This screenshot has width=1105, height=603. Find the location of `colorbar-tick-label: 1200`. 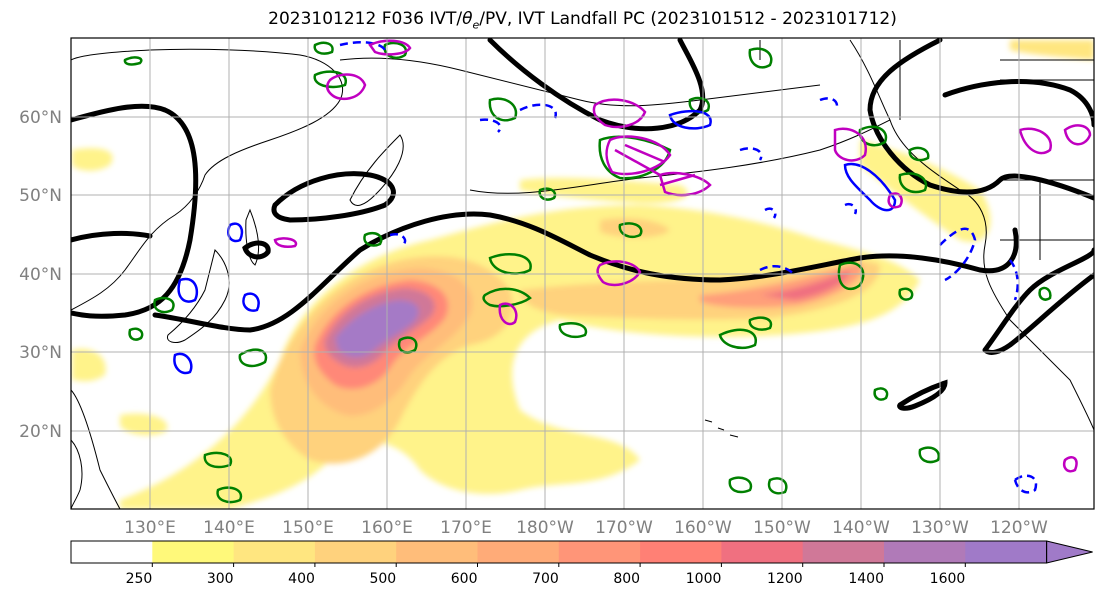

colorbar-tick-label: 1200 is located at coordinates (785, 579).